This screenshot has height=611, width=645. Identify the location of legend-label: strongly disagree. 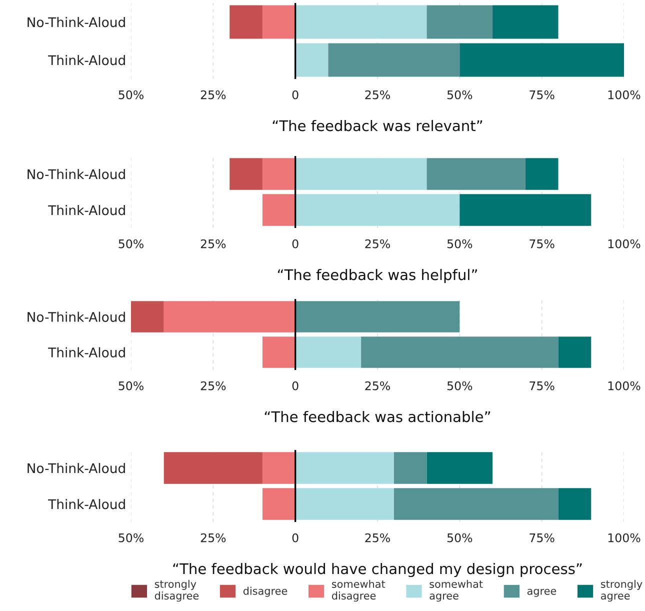
(176, 591).